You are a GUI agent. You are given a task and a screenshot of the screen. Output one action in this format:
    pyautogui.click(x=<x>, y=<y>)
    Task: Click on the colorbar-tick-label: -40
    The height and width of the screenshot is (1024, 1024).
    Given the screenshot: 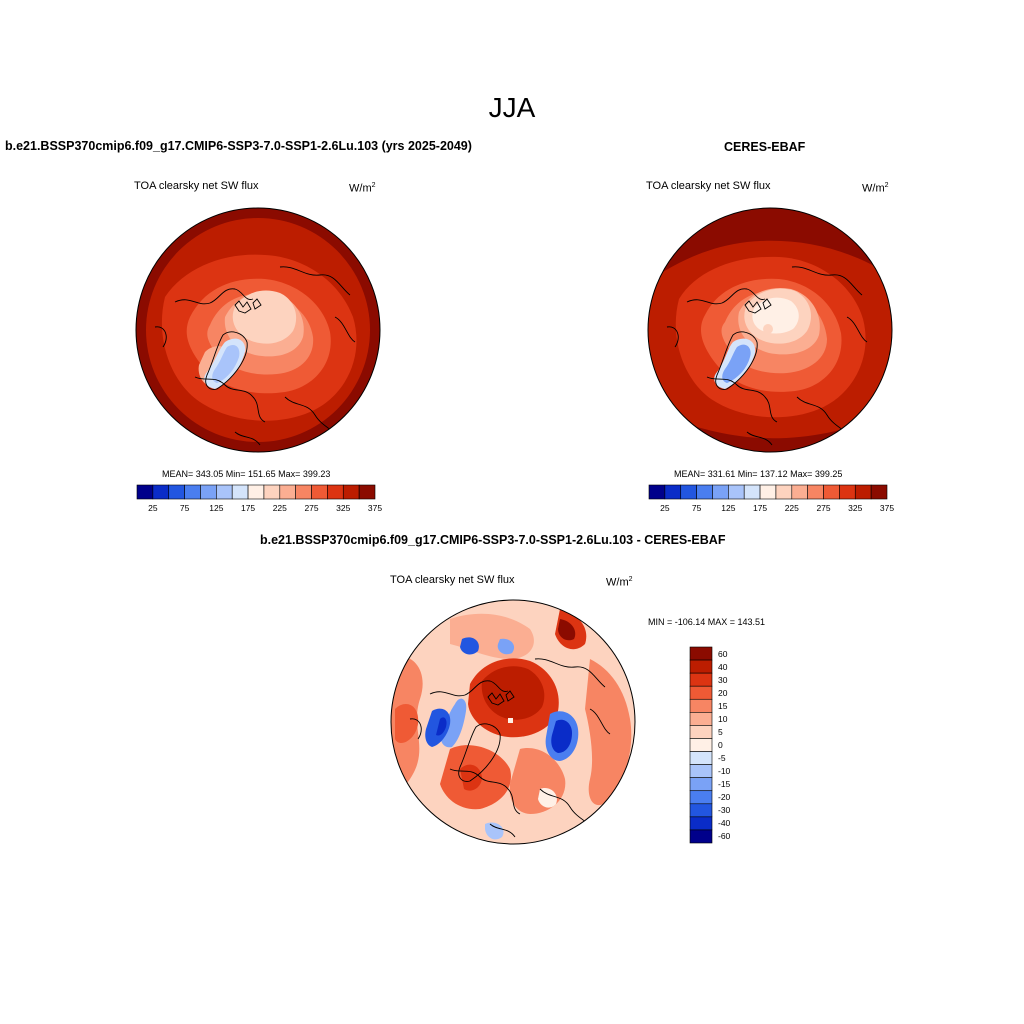 What is the action you would take?
    pyautogui.click(x=724, y=823)
    